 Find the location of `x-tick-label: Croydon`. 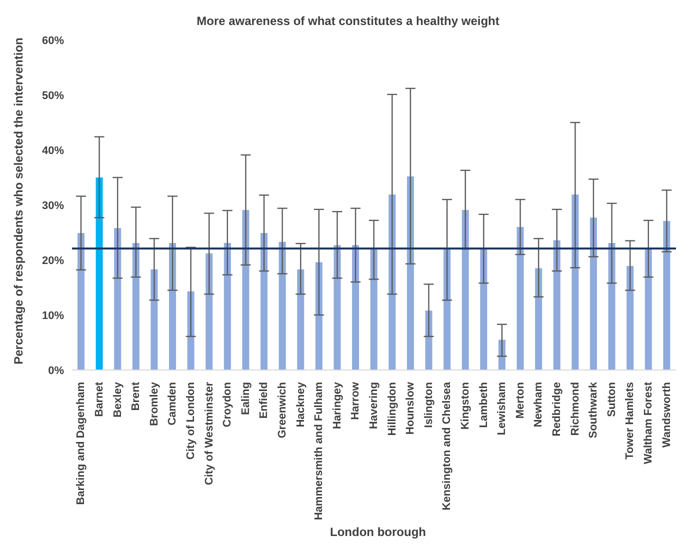

x-tick-label: Croydon is located at coordinates (228, 405).